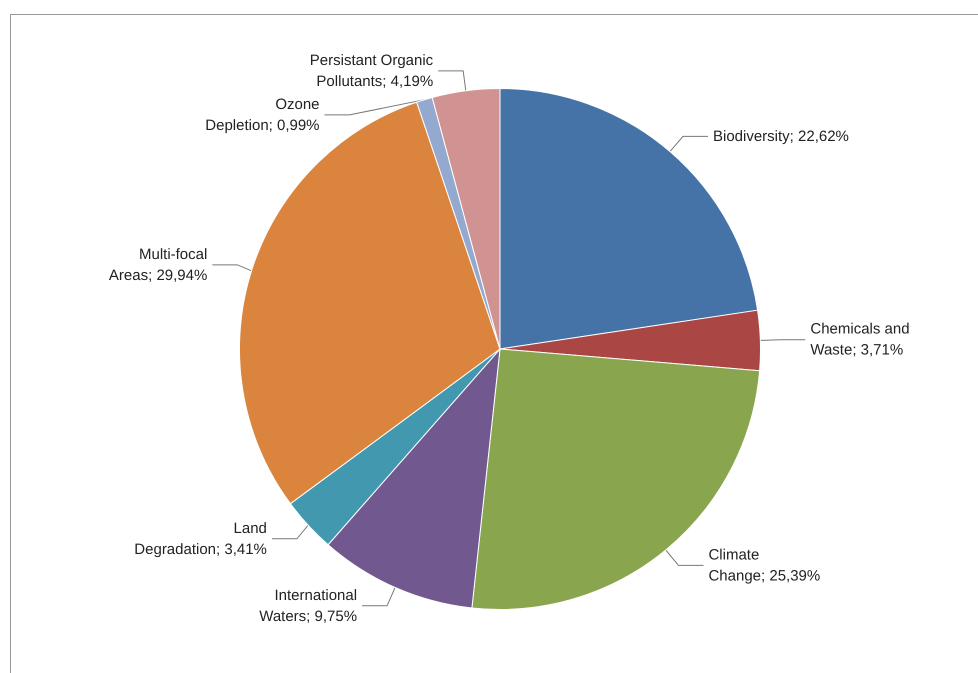 The height and width of the screenshot is (673, 978). Describe the element at coordinates (764, 565) in the screenshot. I see `slice-label: Climate Change; 25,39%` at that location.